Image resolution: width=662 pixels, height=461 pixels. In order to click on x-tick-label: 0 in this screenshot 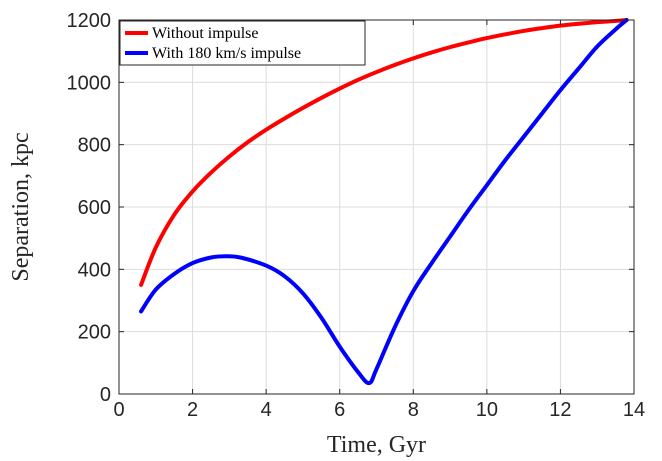, I will do `click(118, 410)`.